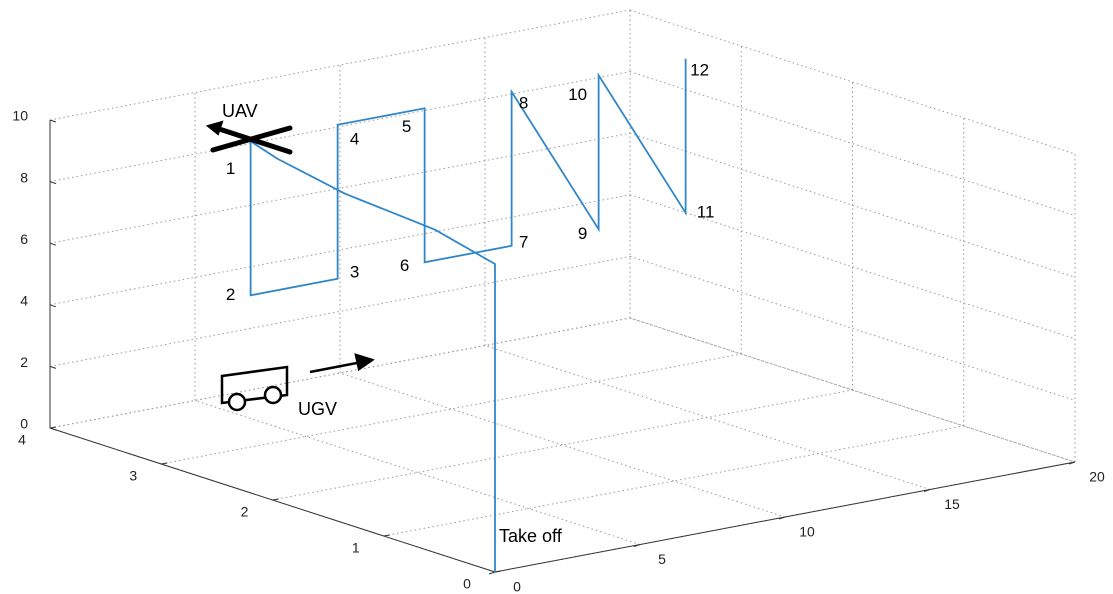  I want to click on takeoff-label: Take off, so click(531, 536).